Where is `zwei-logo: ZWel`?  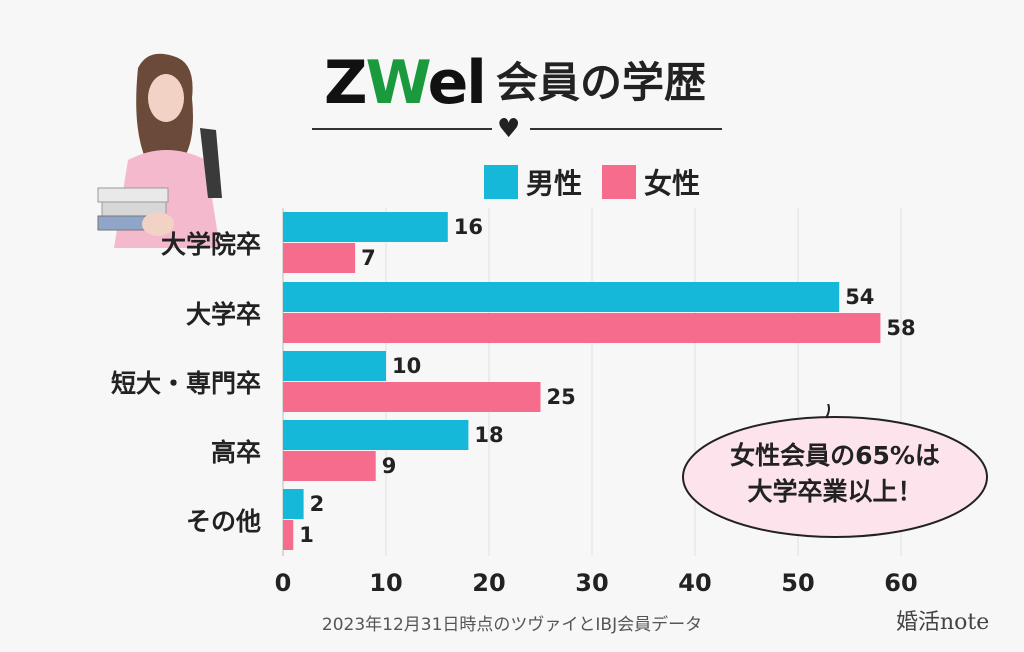 zwei-logo: ZWel is located at coordinates (405, 83).